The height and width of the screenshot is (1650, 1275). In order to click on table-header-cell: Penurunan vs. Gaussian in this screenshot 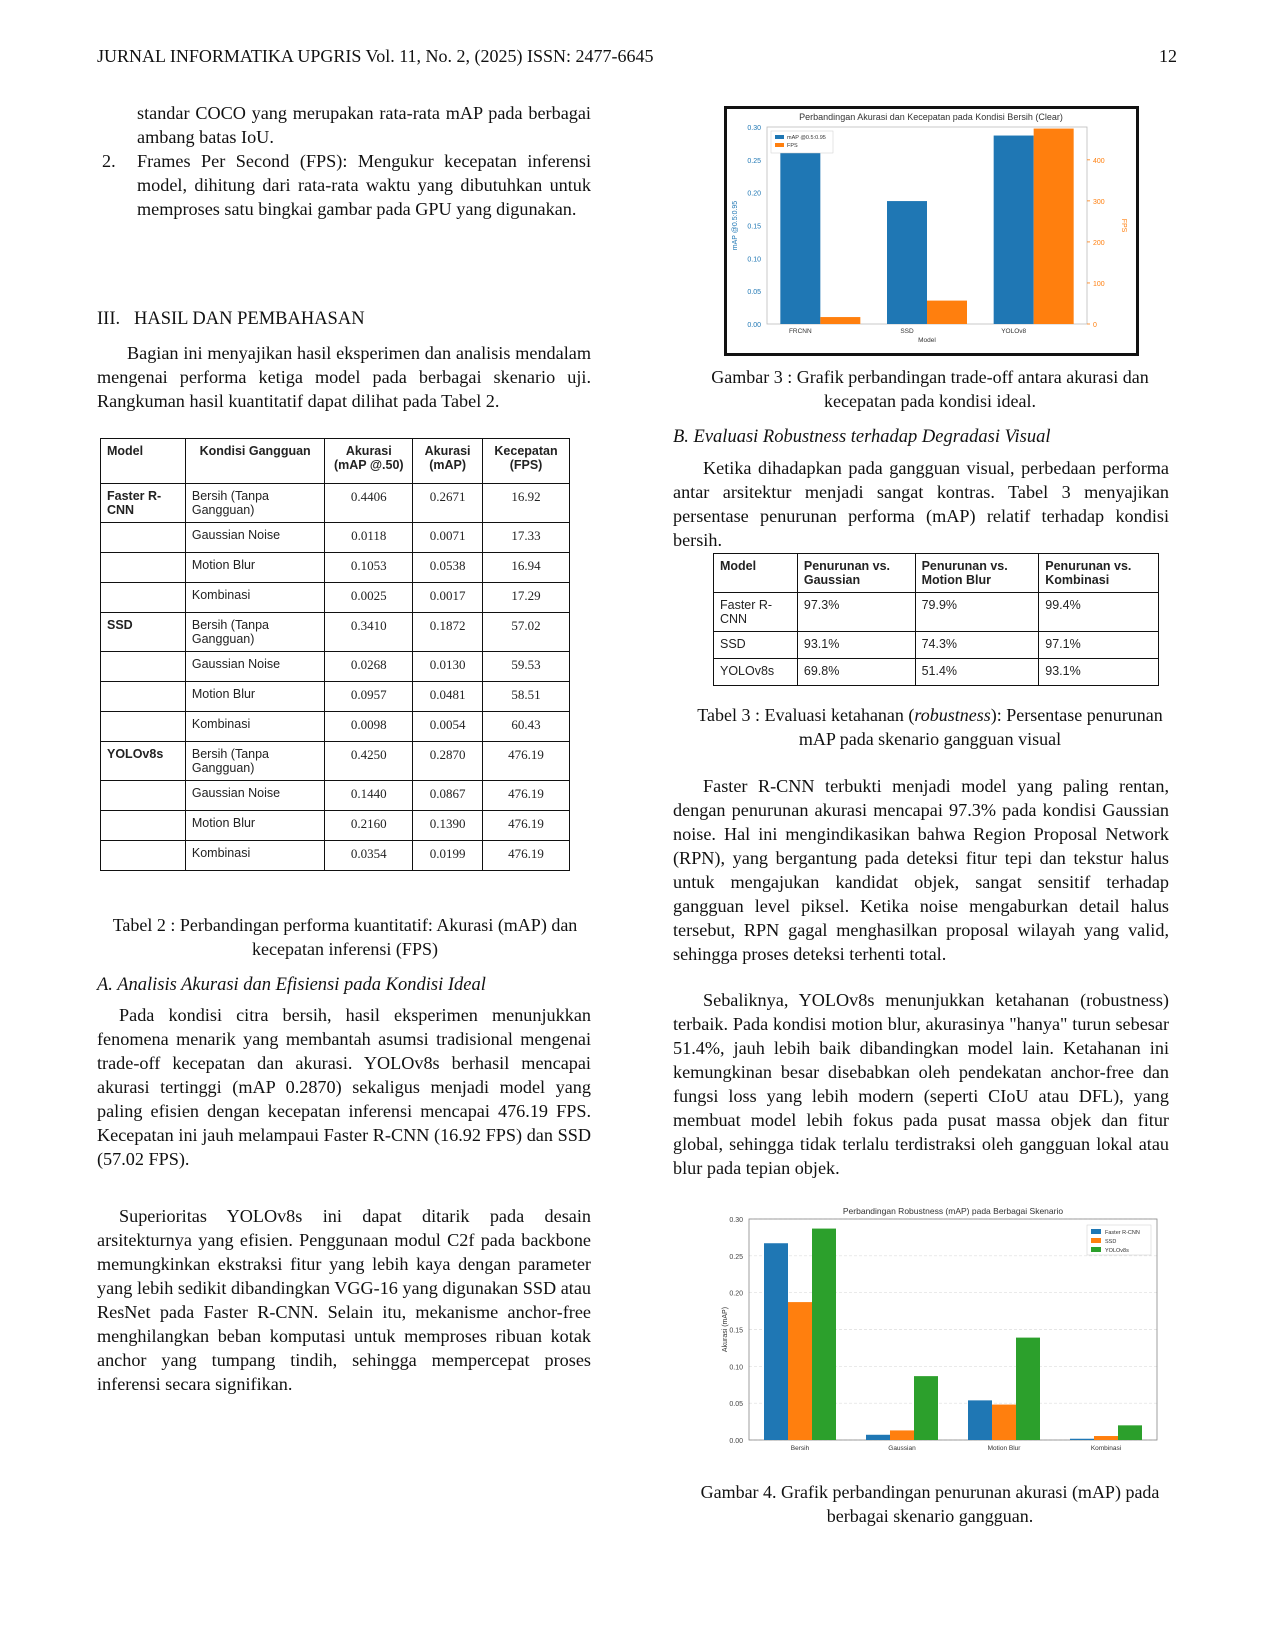, I will do `click(856, 573)`.